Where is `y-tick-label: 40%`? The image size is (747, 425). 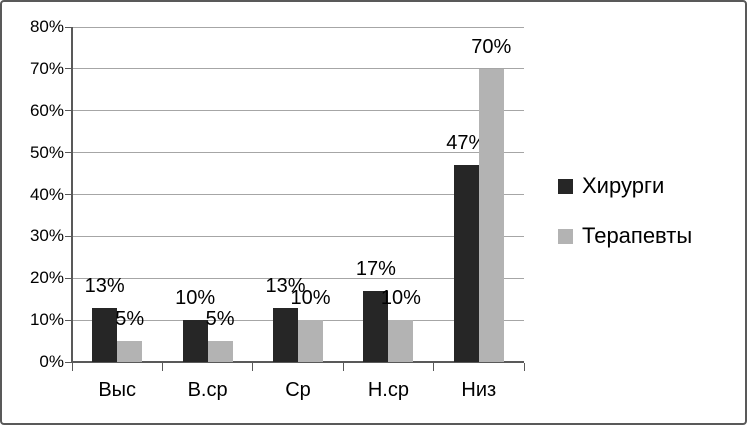 y-tick-label: 40% is located at coordinates (46, 194).